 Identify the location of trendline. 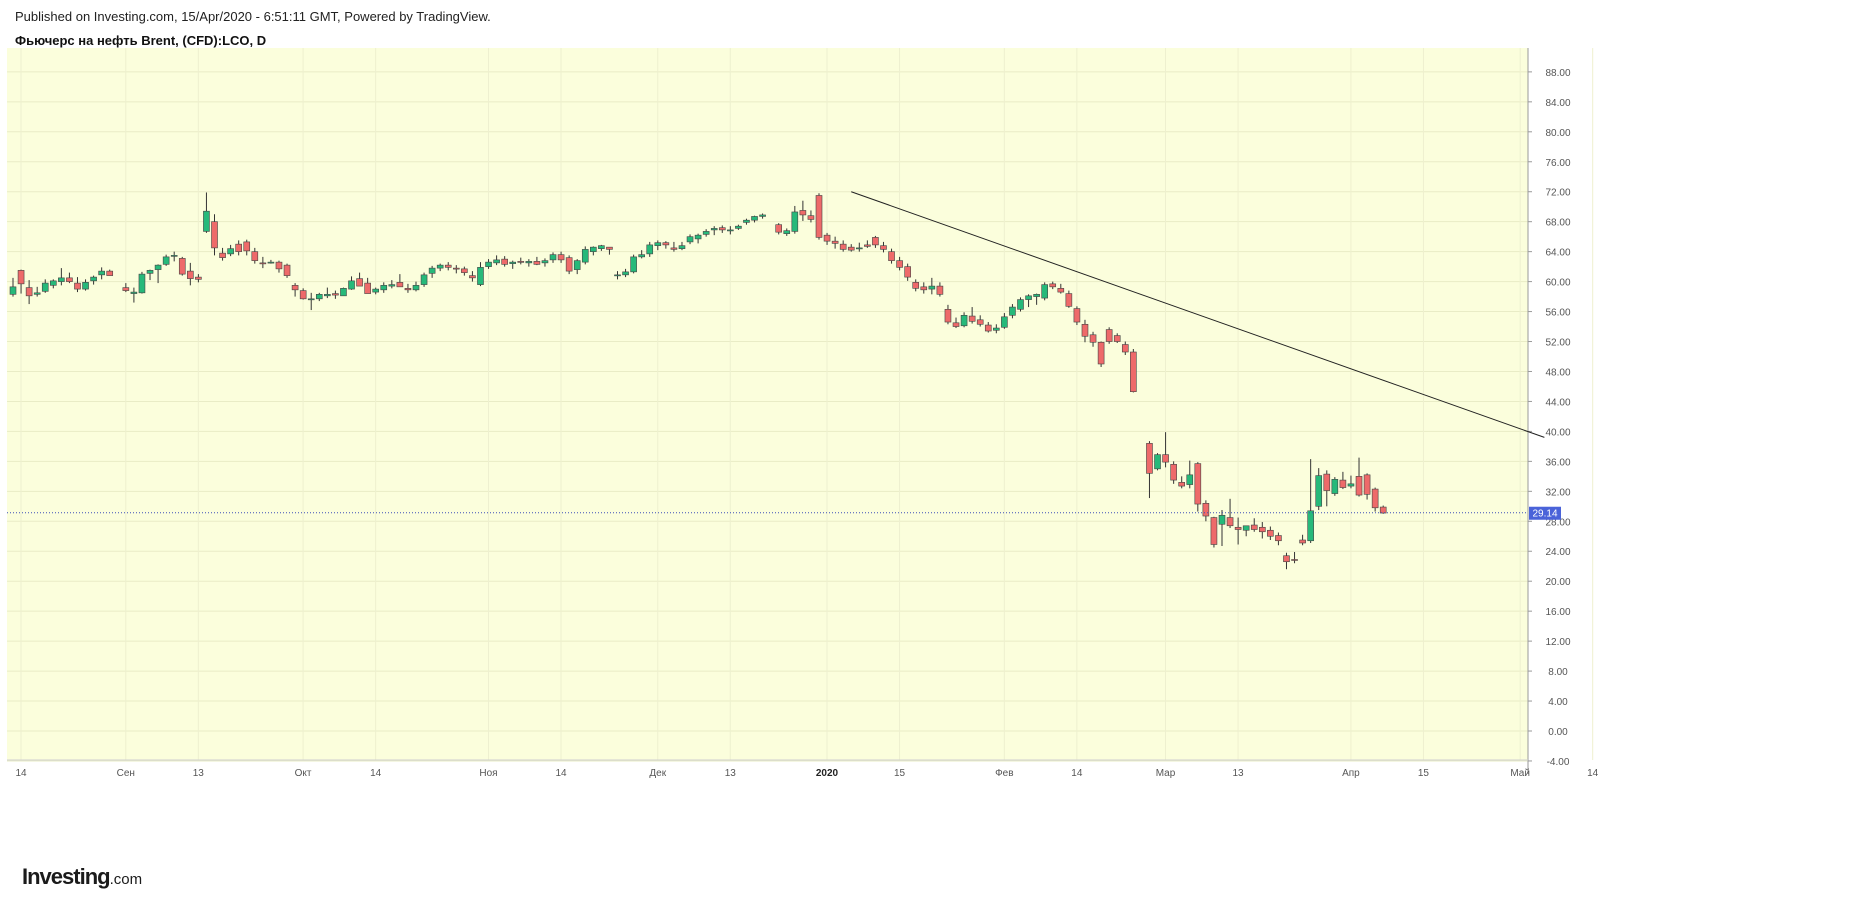
(1198, 314).